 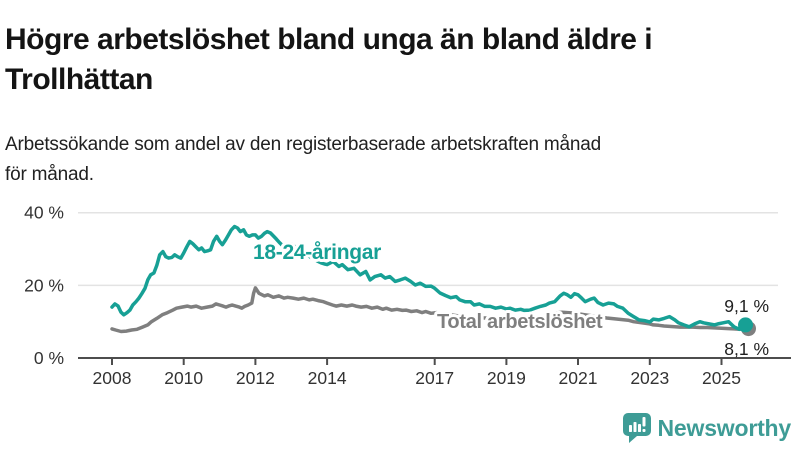 I want to click on x-axis-tick-label: 2023, so click(x=649, y=378).